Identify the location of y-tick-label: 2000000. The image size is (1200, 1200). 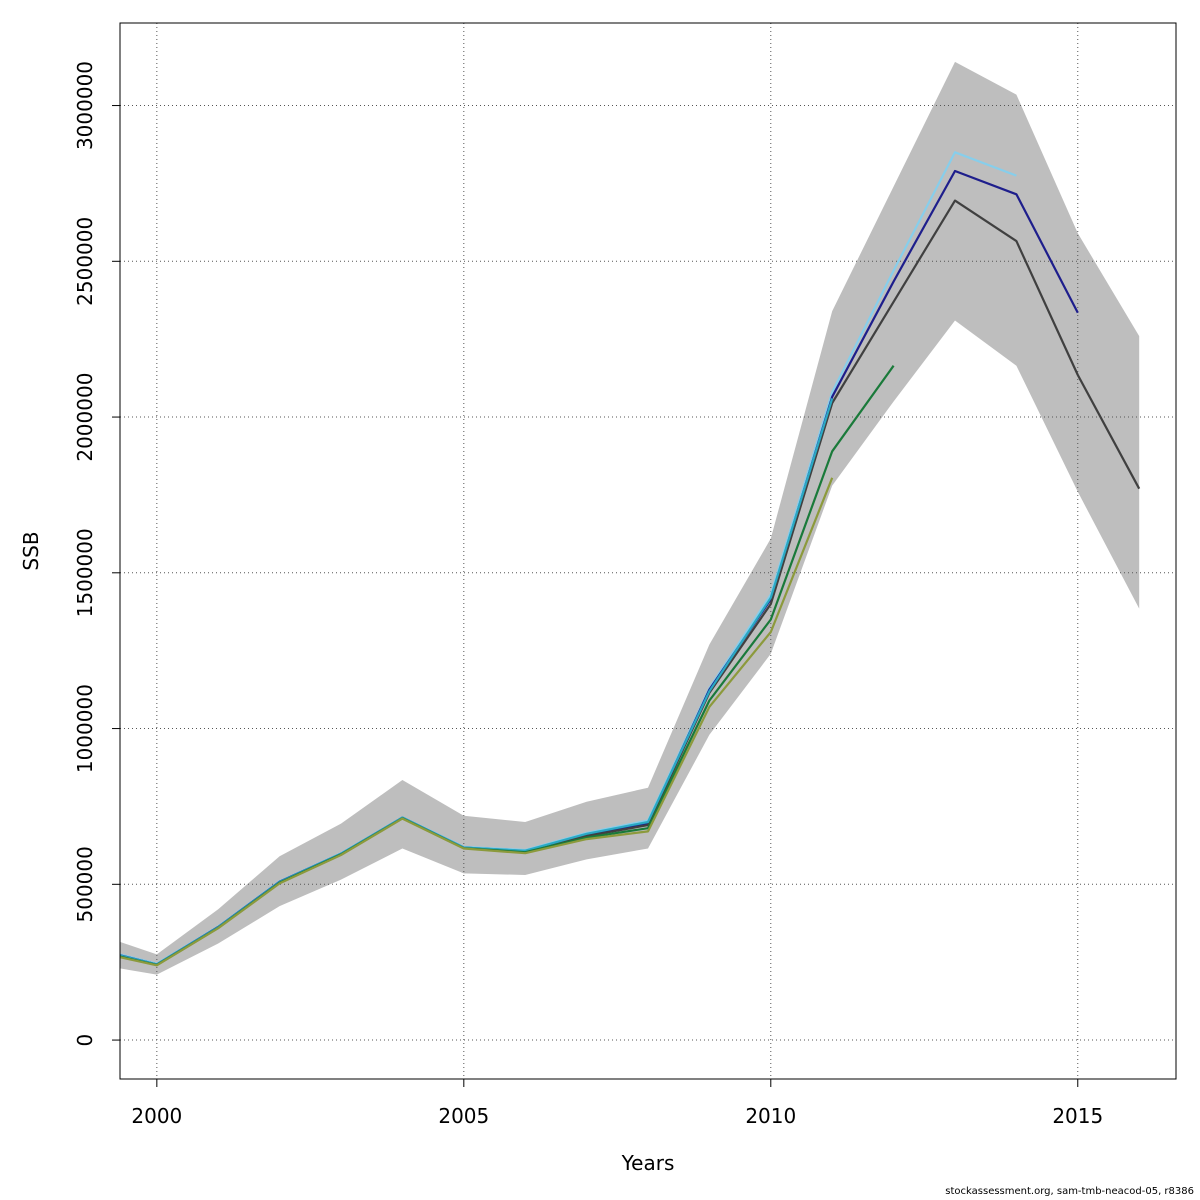
(85, 417).